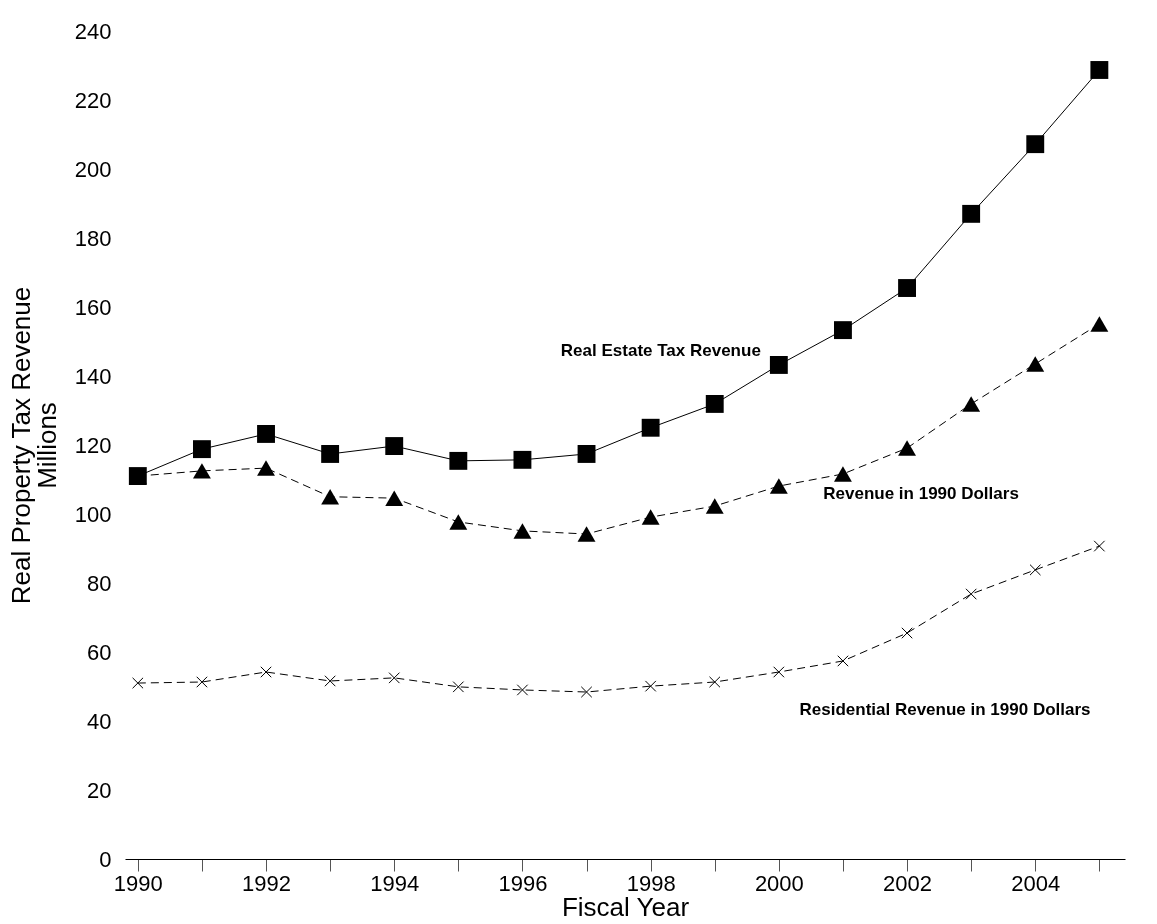 Image resolution: width=1157 pixels, height=924 pixels. Describe the element at coordinates (99, 790) in the screenshot. I see `y-tick-label: 20` at that location.